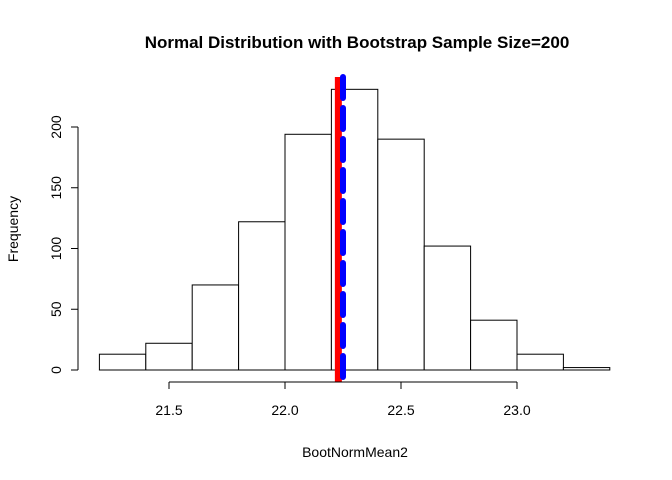 Image resolution: width=672 pixels, height=480 pixels. Describe the element at coordinates (516, 410) in the screenshot. I see `x-tick-label: 23.0` at that location.